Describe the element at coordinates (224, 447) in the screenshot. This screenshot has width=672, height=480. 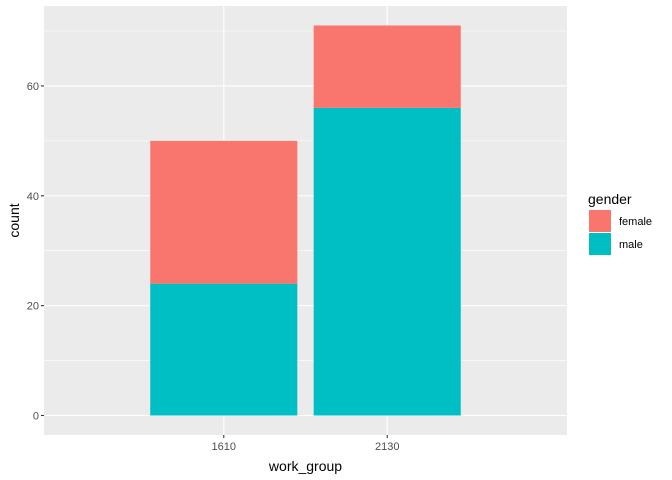
I see `x-tick-label: 1610` at that location.